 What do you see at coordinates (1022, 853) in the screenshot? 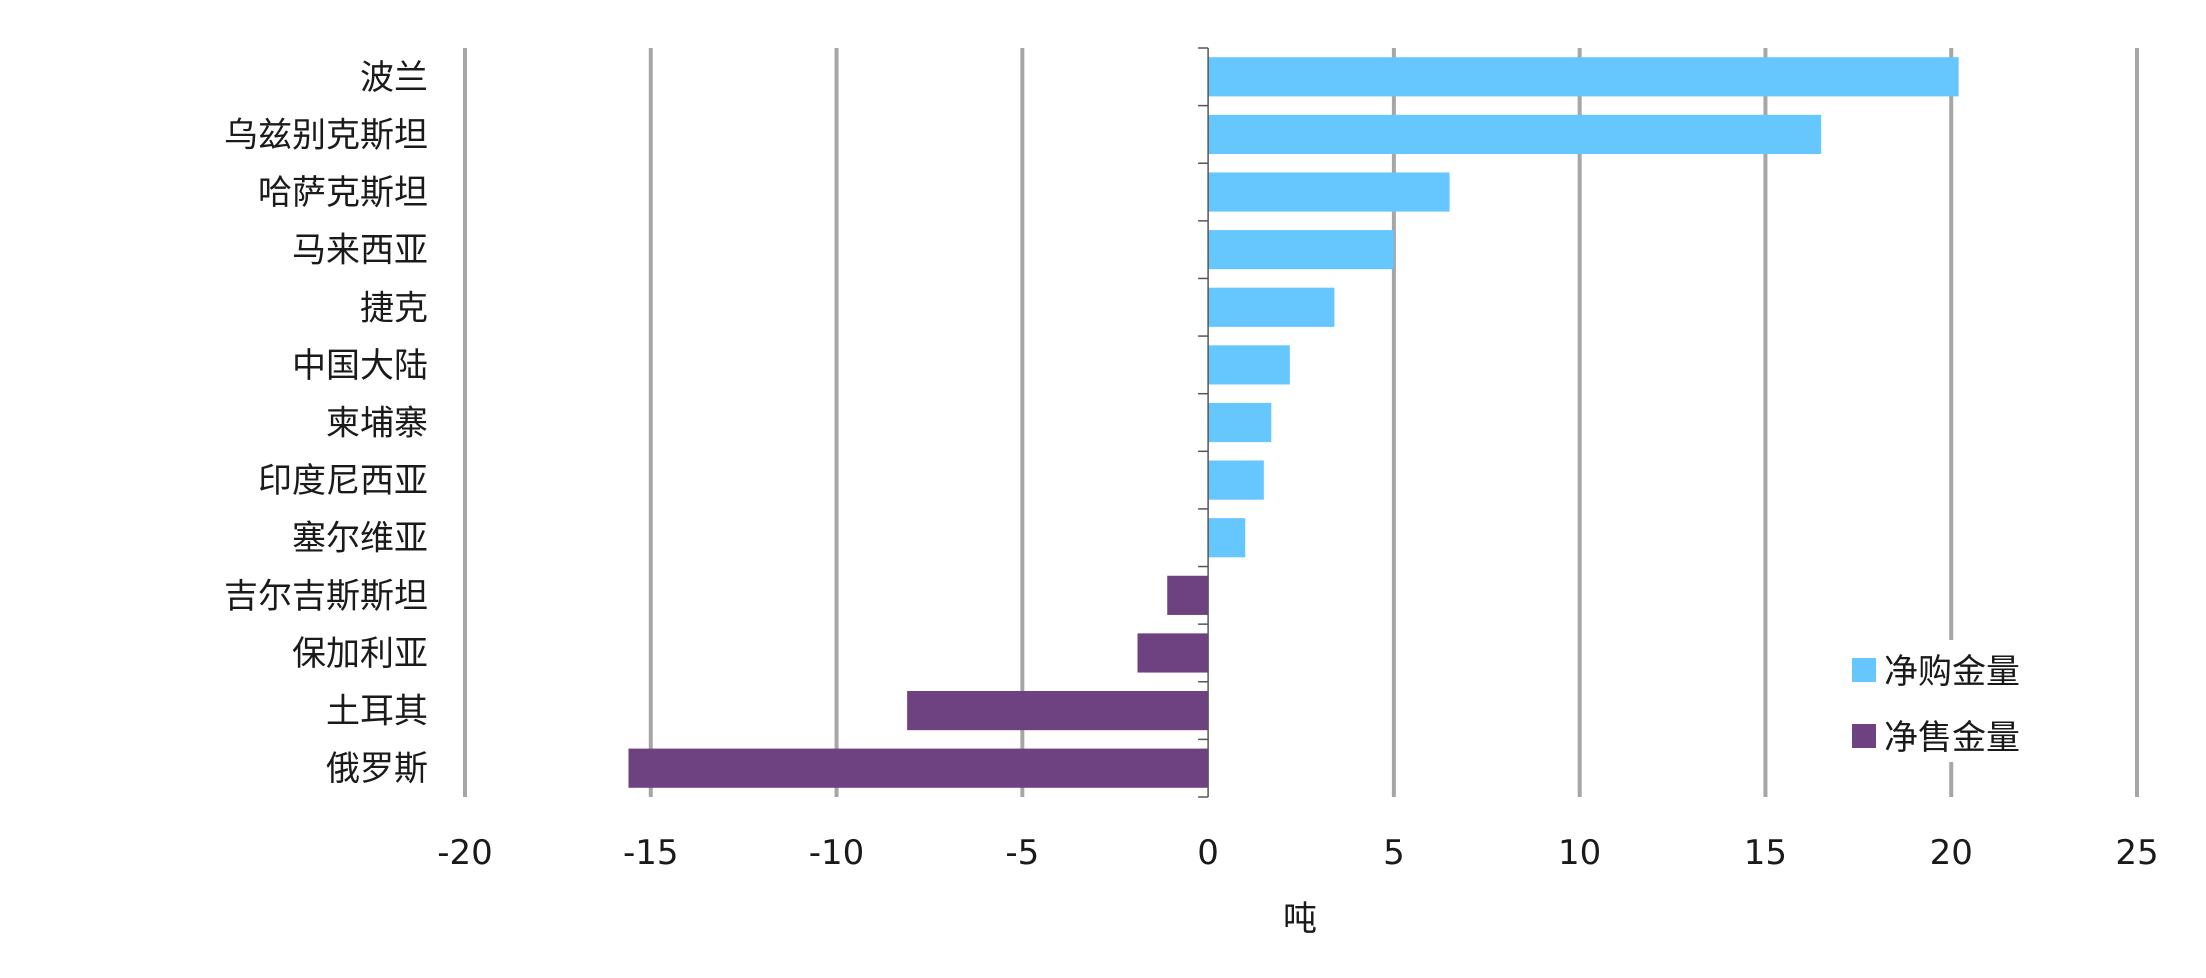
I see `x-tick-label: -5` at bounding box center [1022, 853].